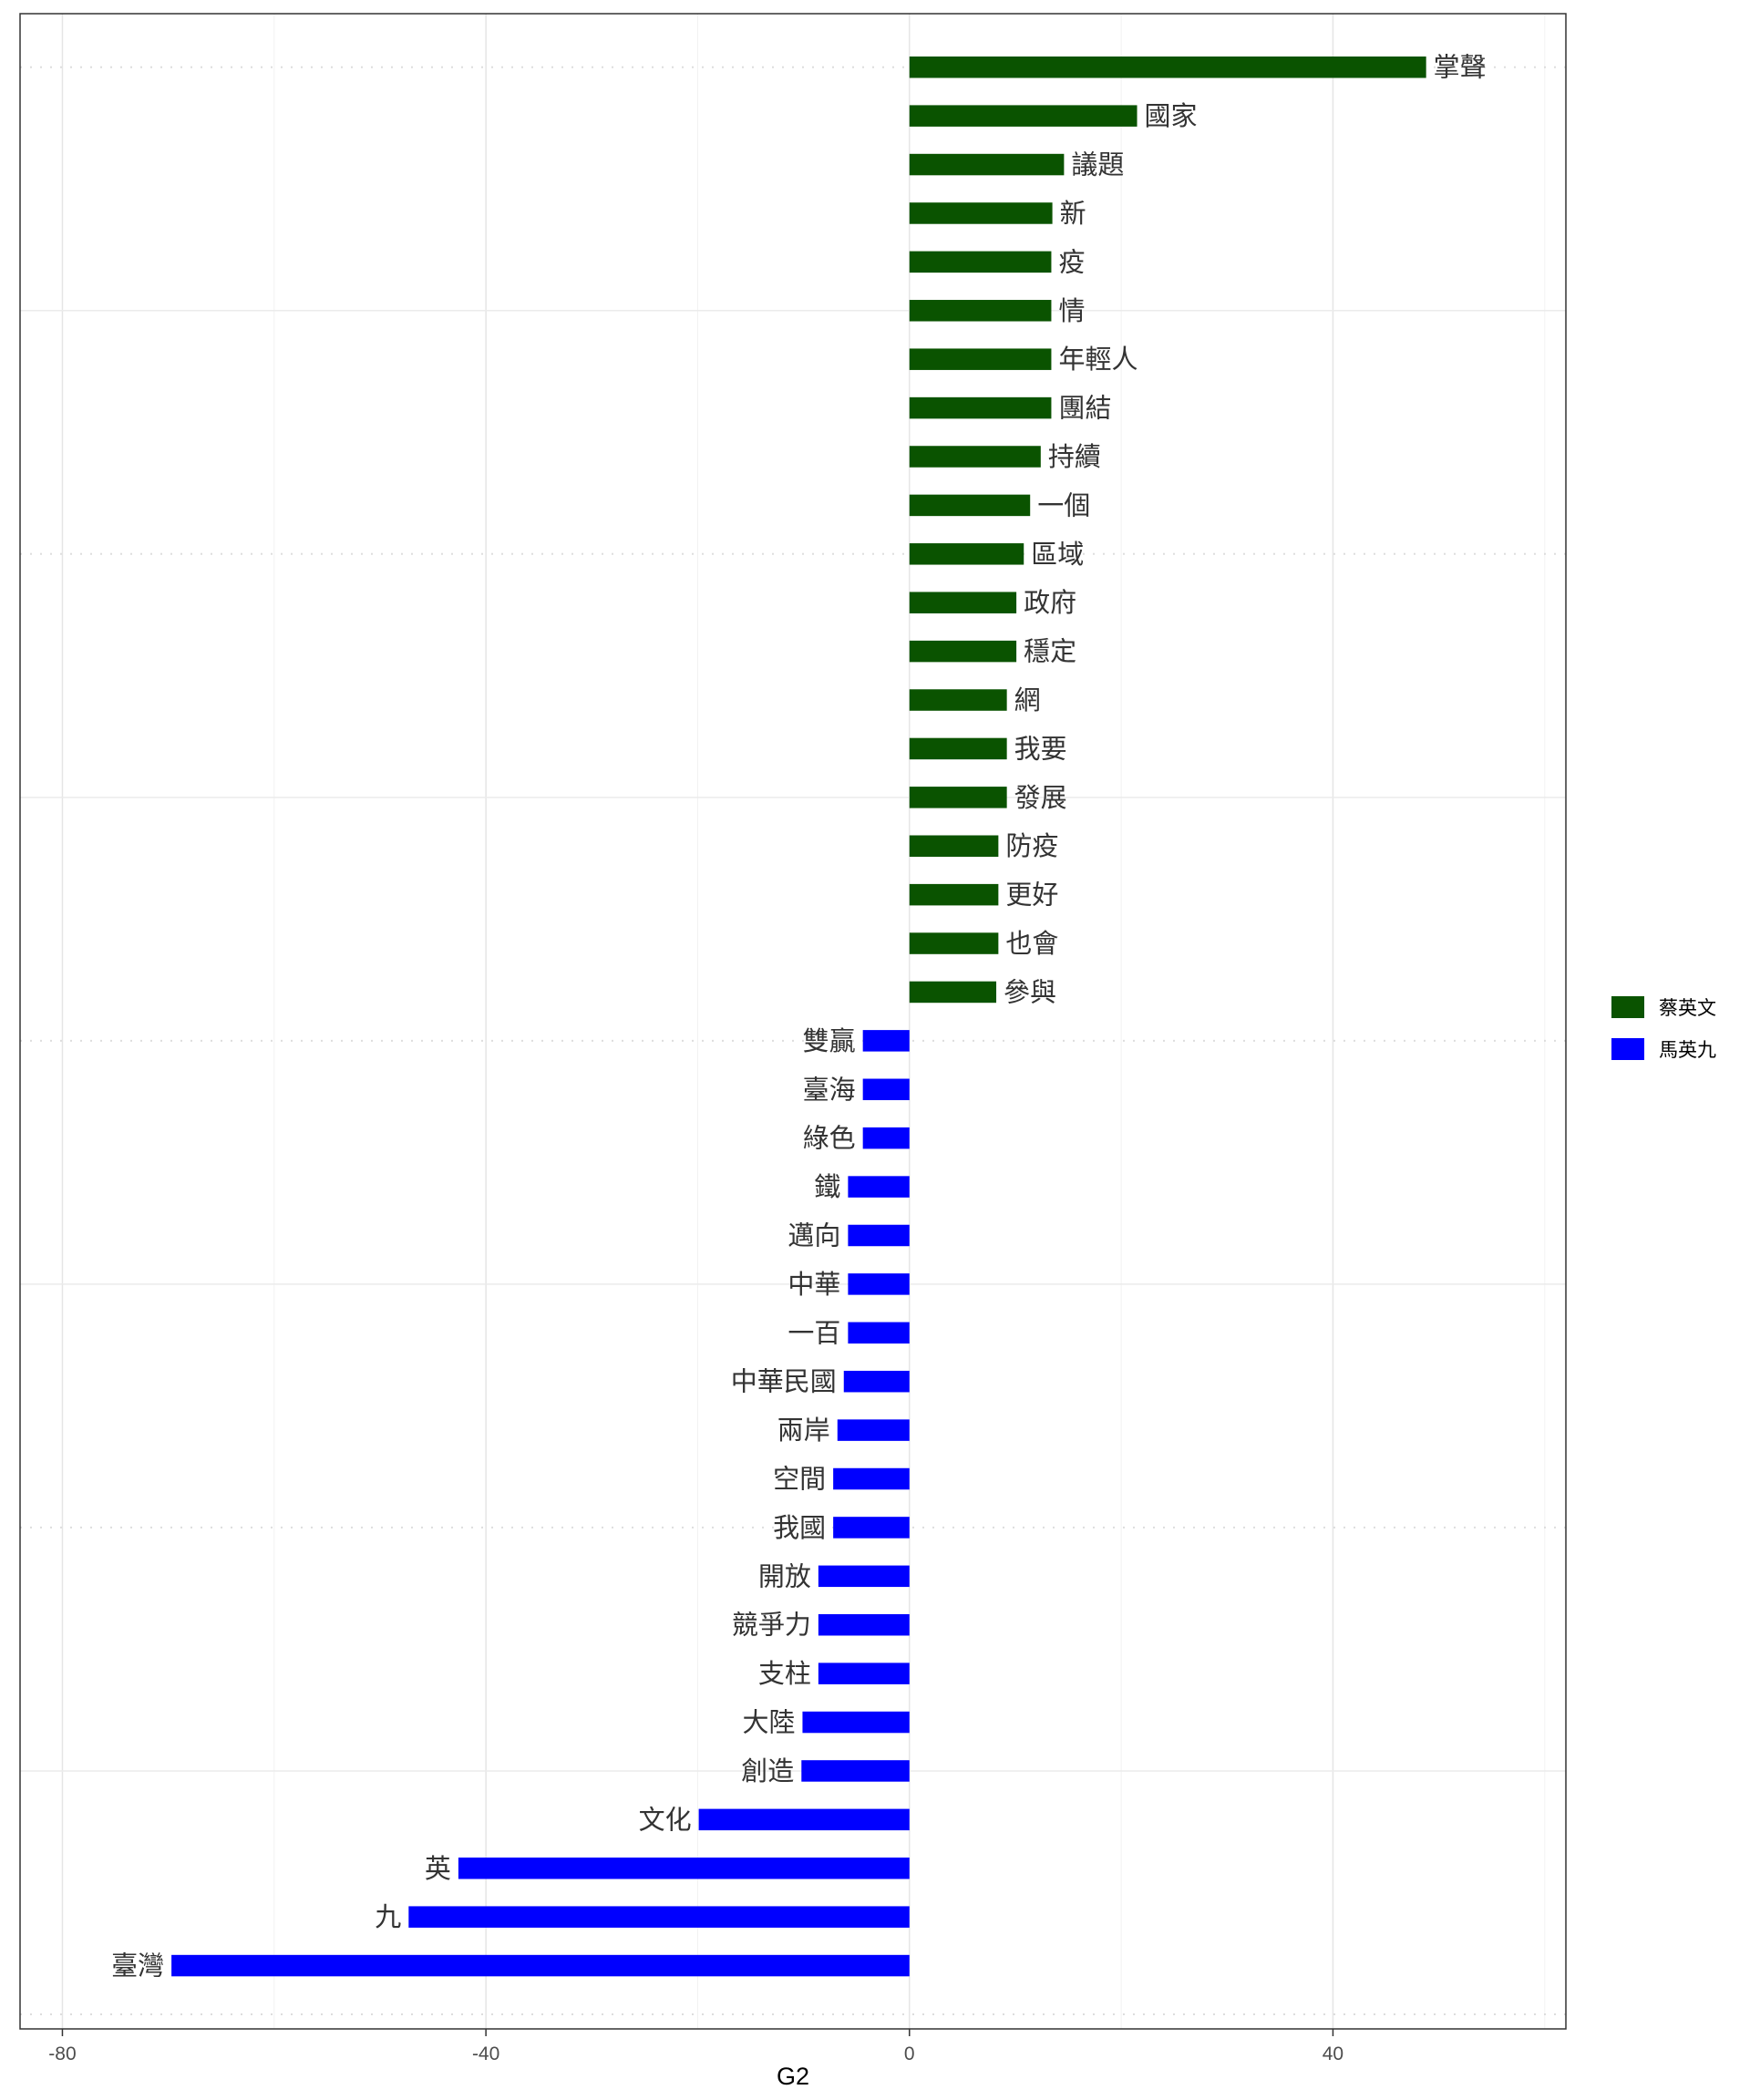 The image size is (1750, 2100). I want to click on bar-label: 發展, so click(1040, 798).